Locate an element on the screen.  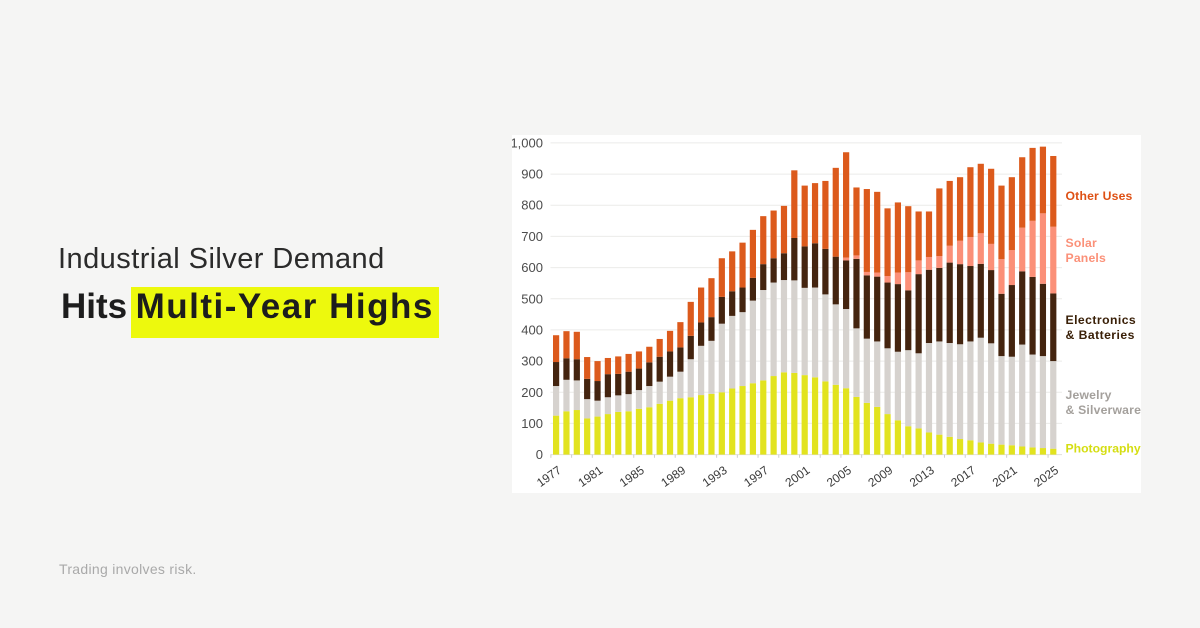
svg-text: 1997 is located at coordinates (756, 476).